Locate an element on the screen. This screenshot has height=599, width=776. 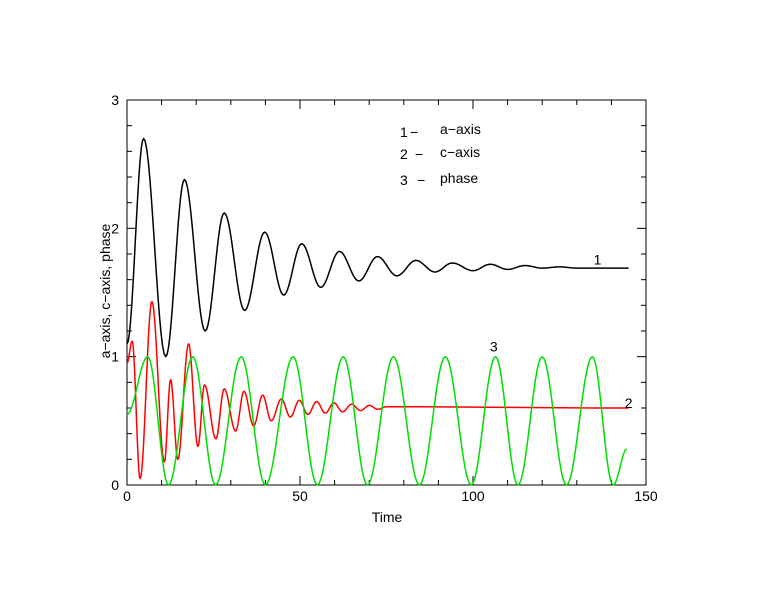
y-tick-label: 2 is located at coordinates (115, 228).